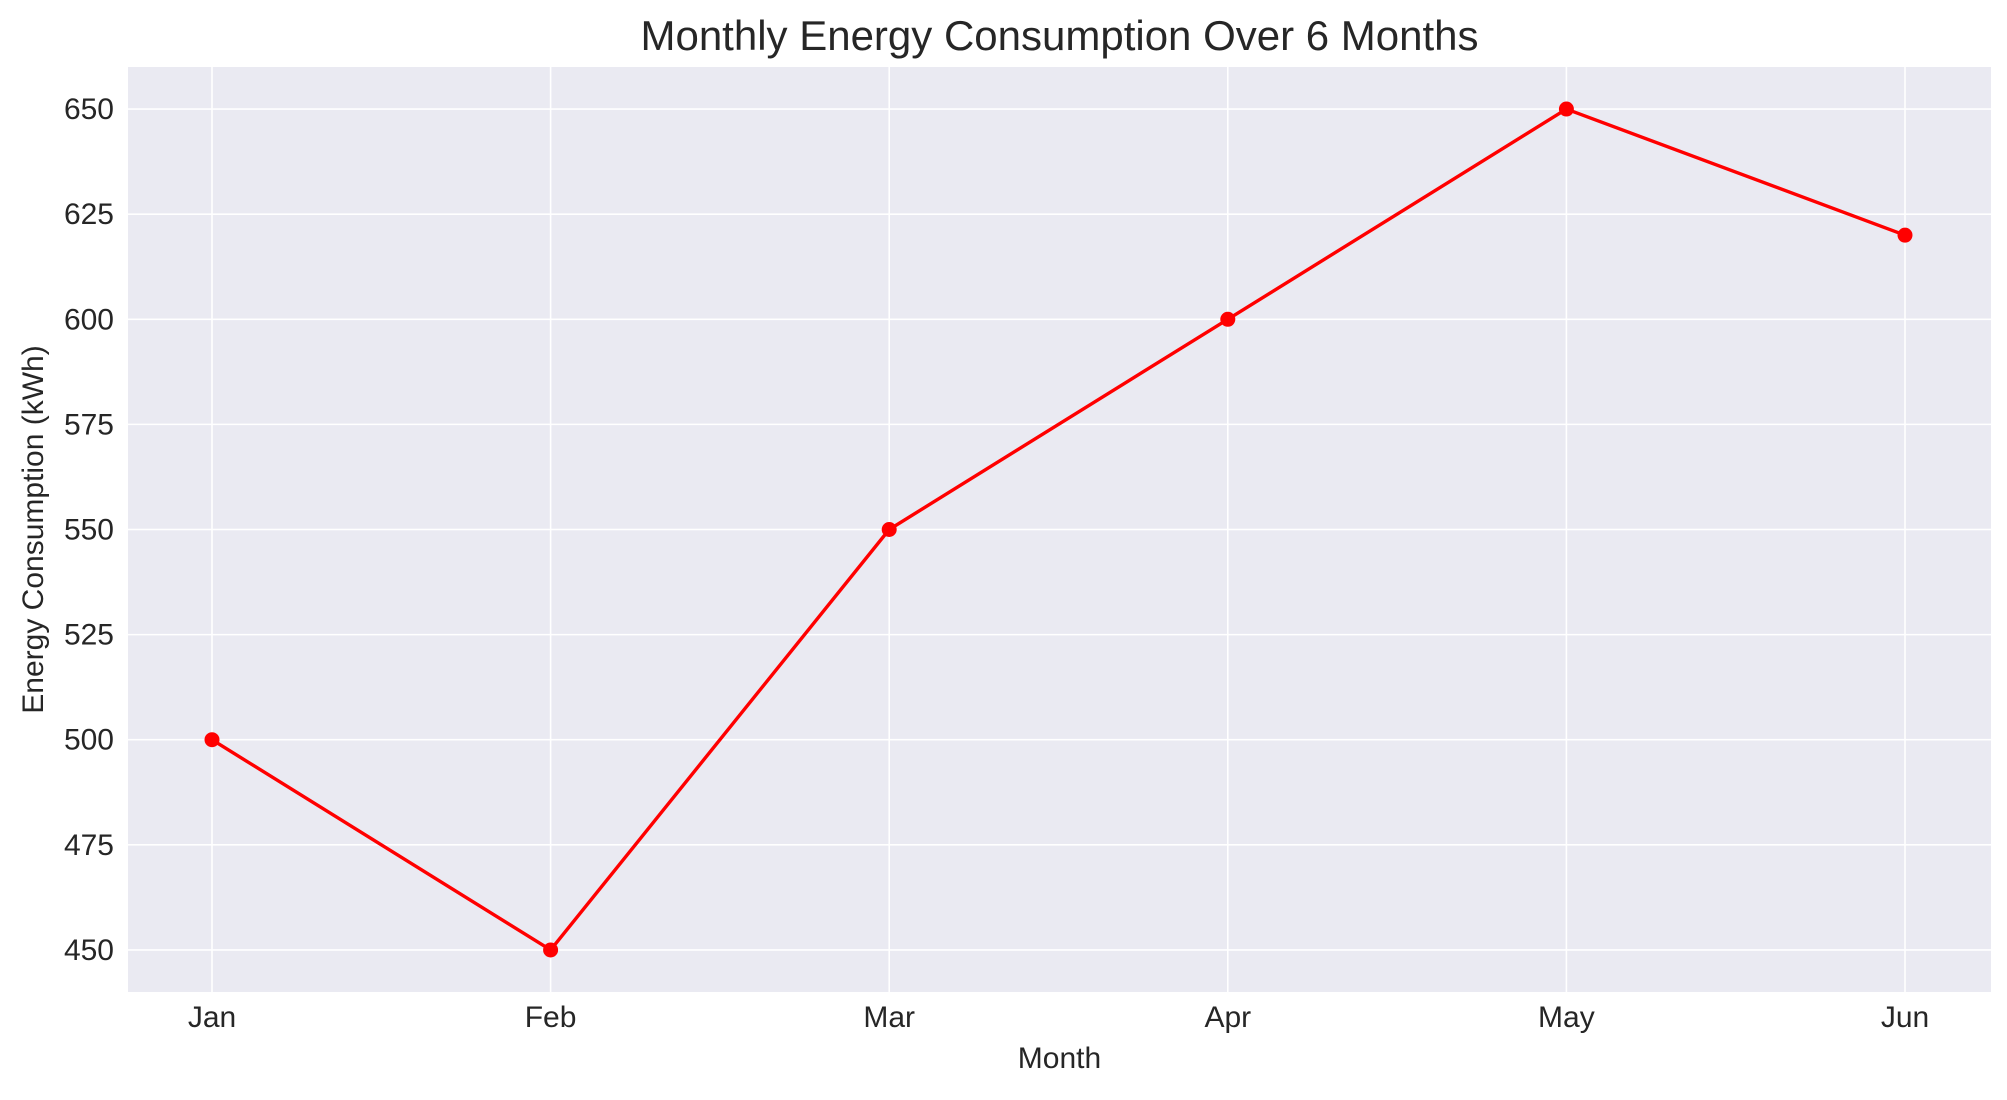  Describe the element at coordinates (212, 1017) in the screenshot. I see `x-tick-label: Jan` at that location.